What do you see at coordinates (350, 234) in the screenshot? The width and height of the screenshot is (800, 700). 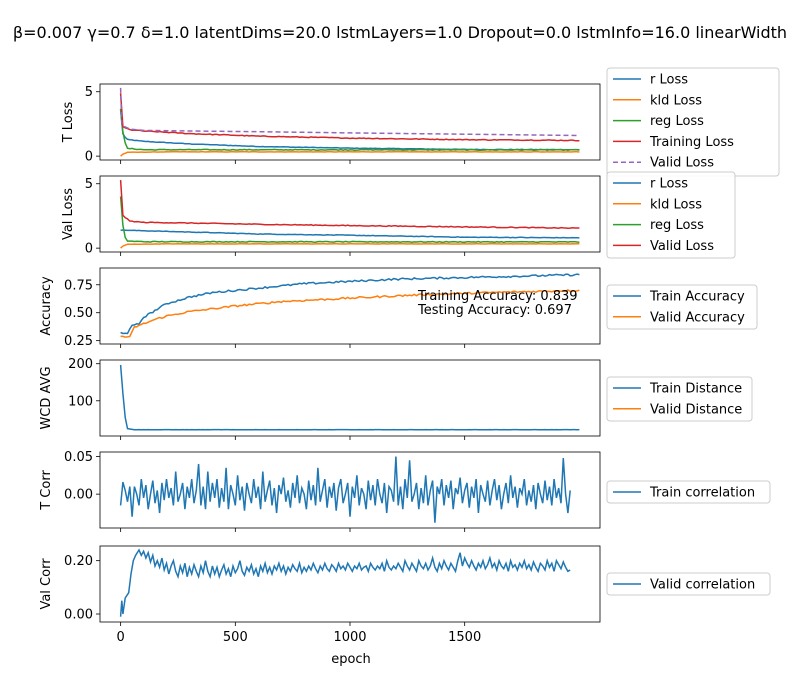 I see `series-line-r-loss` at bounding box center [350, 234].